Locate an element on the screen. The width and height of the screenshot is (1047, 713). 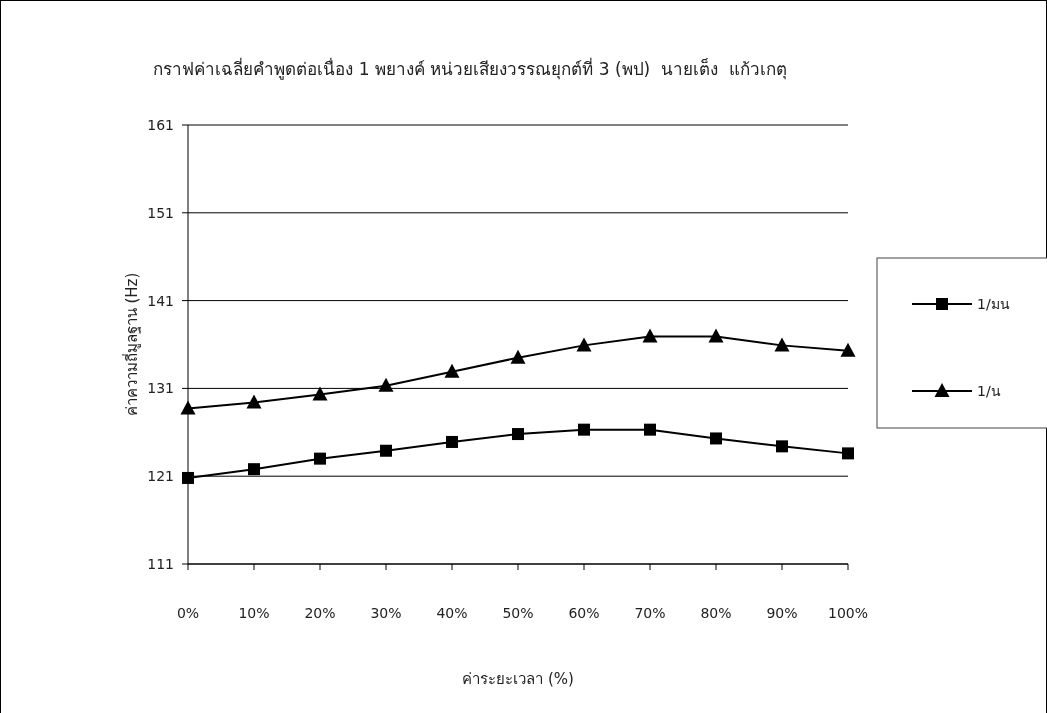
x-tick-label: 10% is located at coordinates (254, 613).